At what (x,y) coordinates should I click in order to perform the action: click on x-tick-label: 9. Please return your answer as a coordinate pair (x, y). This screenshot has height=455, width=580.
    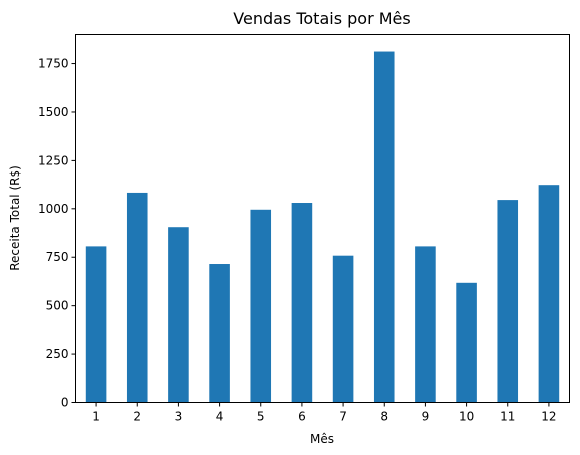
    Looking at the image, I should click on (426, 417).